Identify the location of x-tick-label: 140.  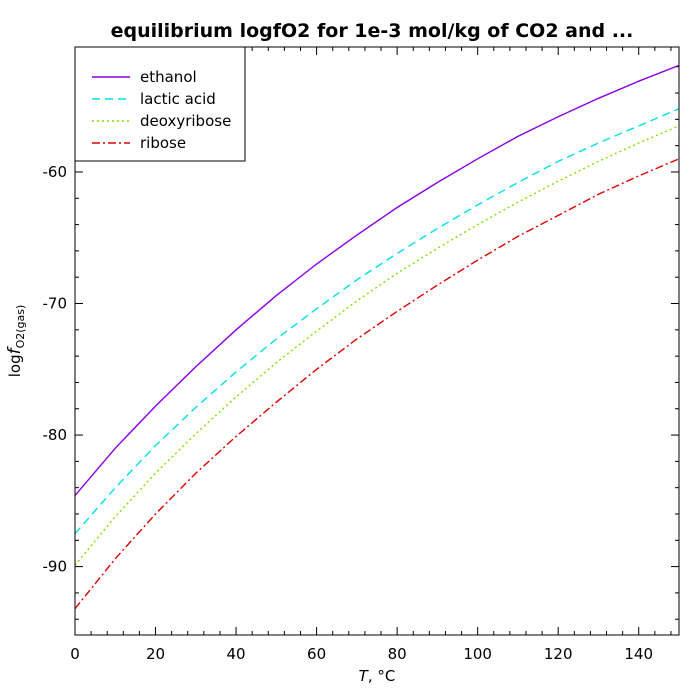
(638, 654).